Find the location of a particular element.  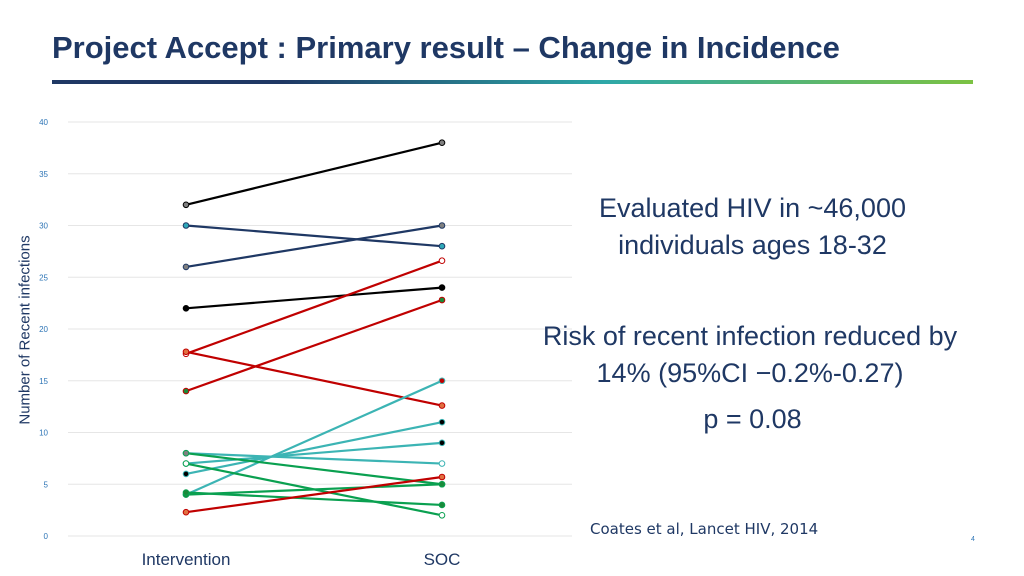

y-tick-label: 30 is located at coordinates (43, 226).